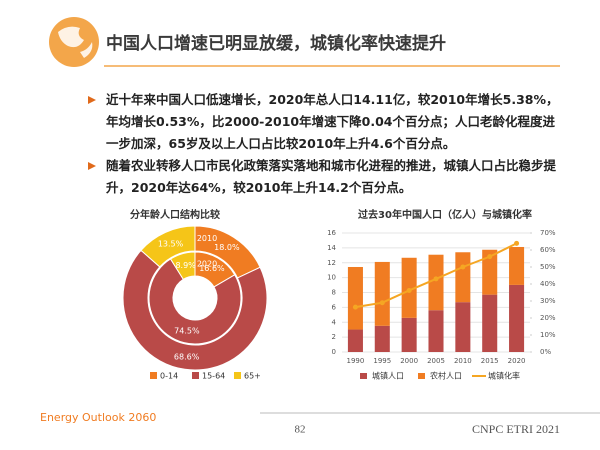  I want to click on y-tick-label: 2, so click(334, 337).